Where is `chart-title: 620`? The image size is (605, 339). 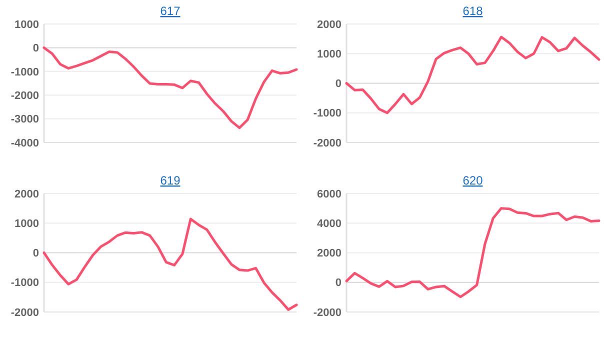
chart-title: 620 is located at coordinates (473, 181).